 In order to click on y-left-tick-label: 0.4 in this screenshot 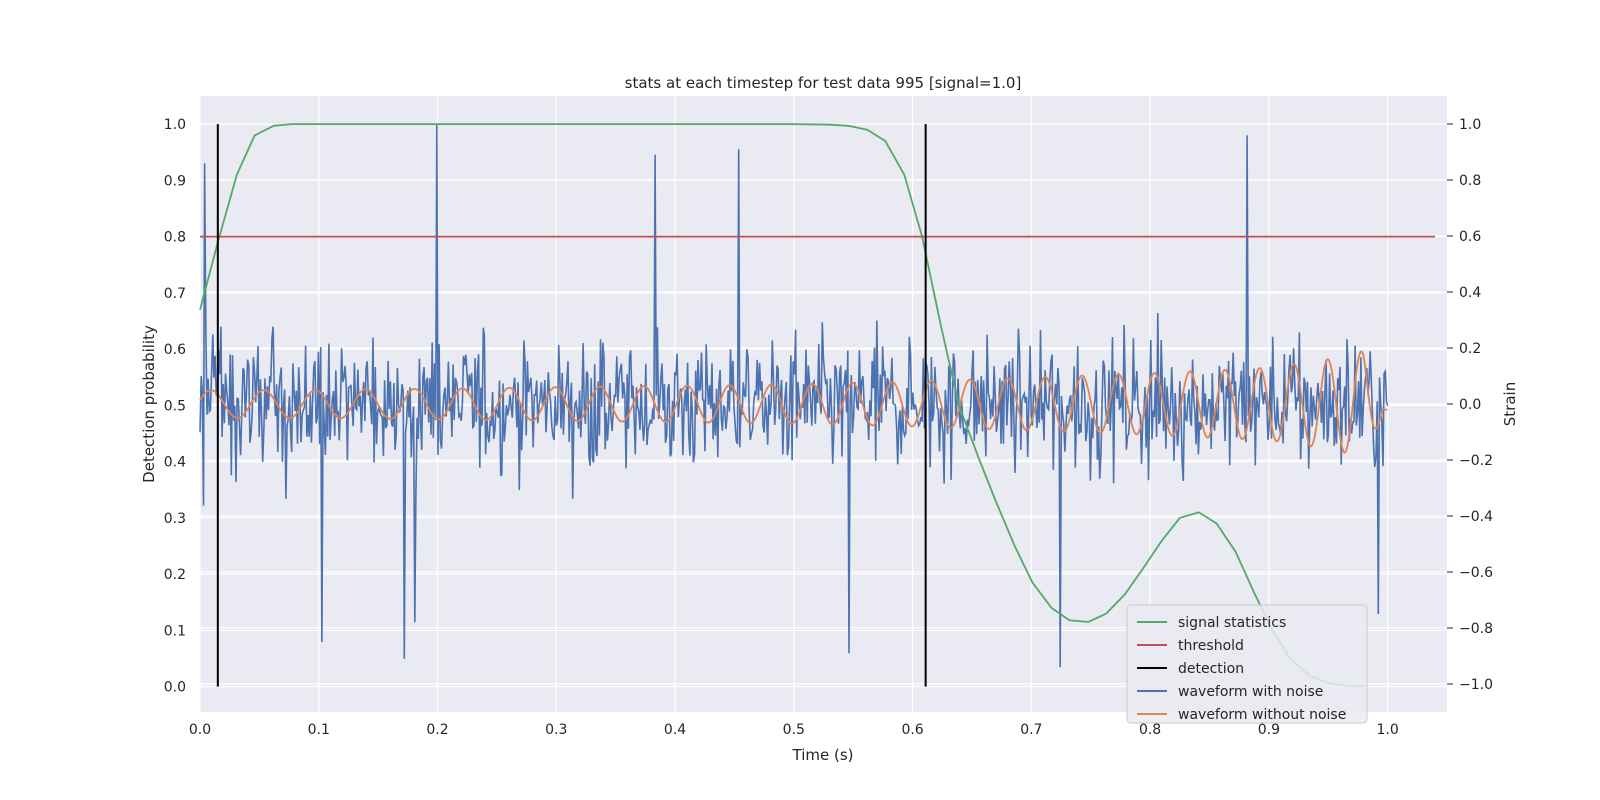, I will do `click(175, 463)`.